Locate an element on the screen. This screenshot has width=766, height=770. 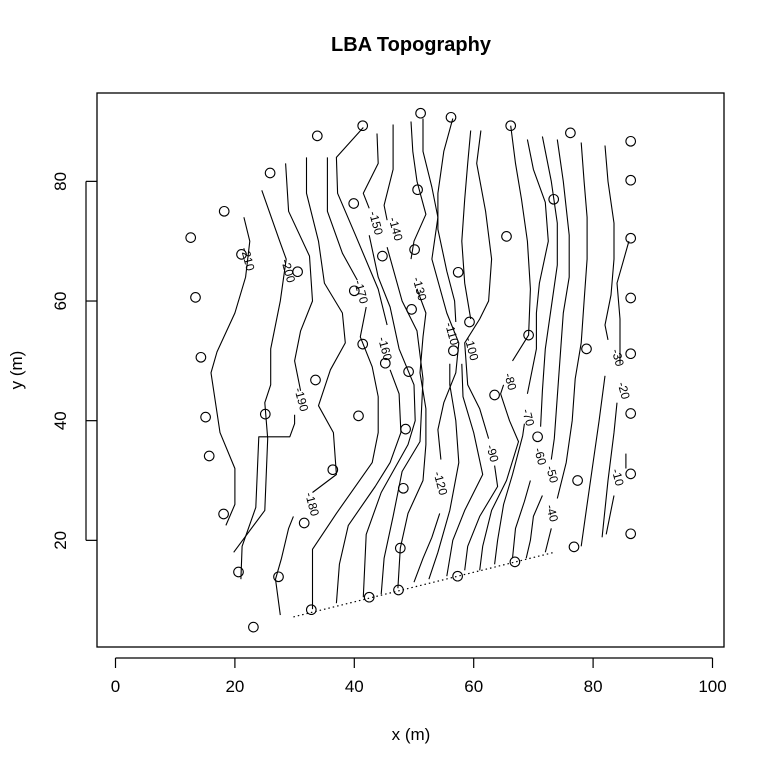
contour-label: -170 is located at coordinates (361, 291).